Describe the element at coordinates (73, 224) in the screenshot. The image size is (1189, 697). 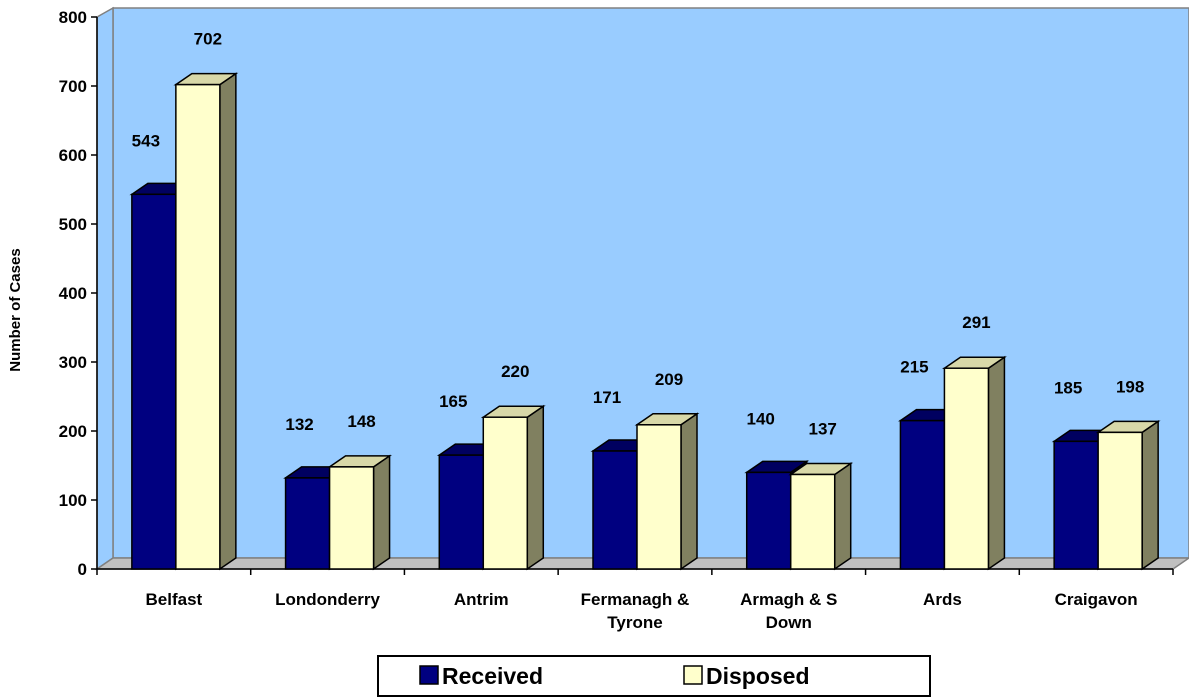
I see `y-tick-label: 500` at that location.